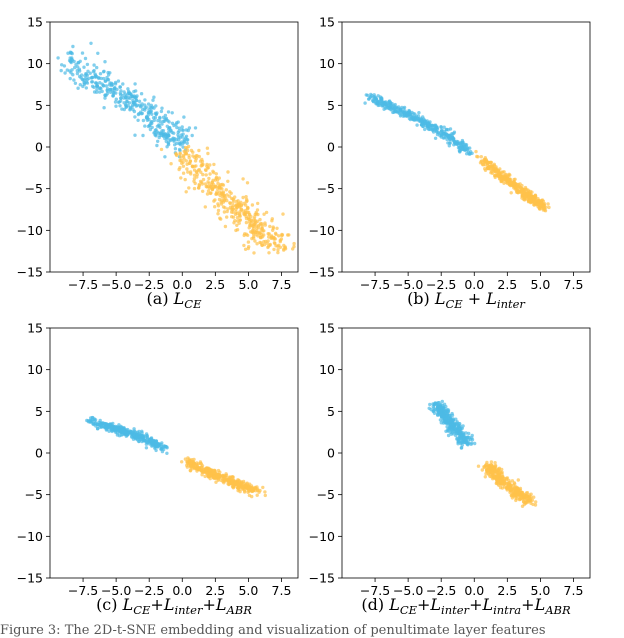 The height and width of the screenshot is (638, 624). I want to click on y-tick-label: 0, so click(39, 453).